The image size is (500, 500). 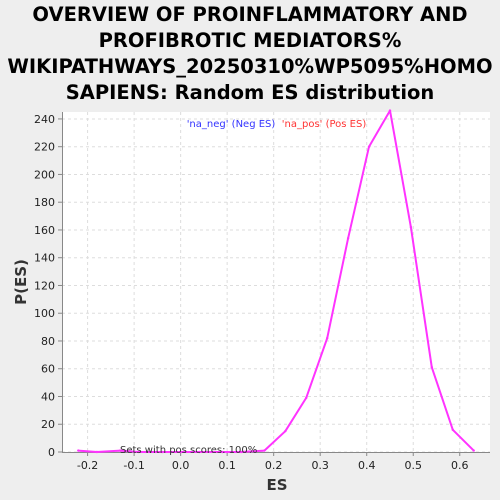 I want to click on title-line-1: OVERVIEW OF PROINFLAMMATORY AND, so click(x=250, y=14).